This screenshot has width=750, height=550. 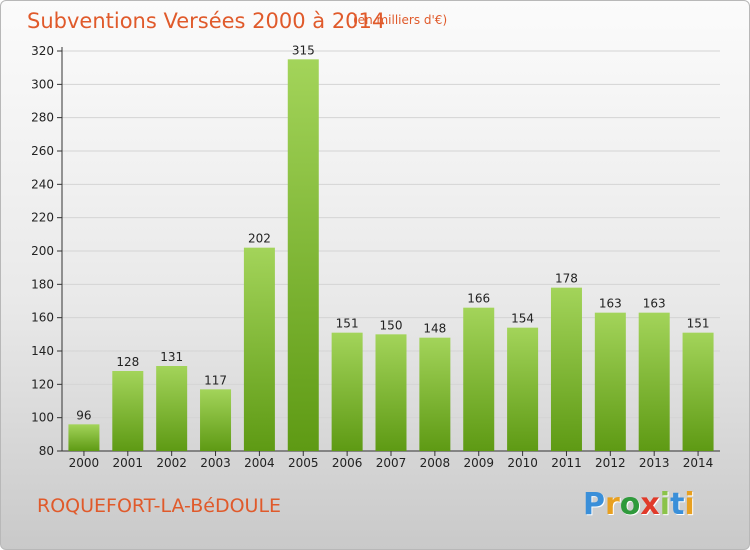 I want to click on chart-title: Subventions Versées 2000 à 2014, so click(x=206, y=21).